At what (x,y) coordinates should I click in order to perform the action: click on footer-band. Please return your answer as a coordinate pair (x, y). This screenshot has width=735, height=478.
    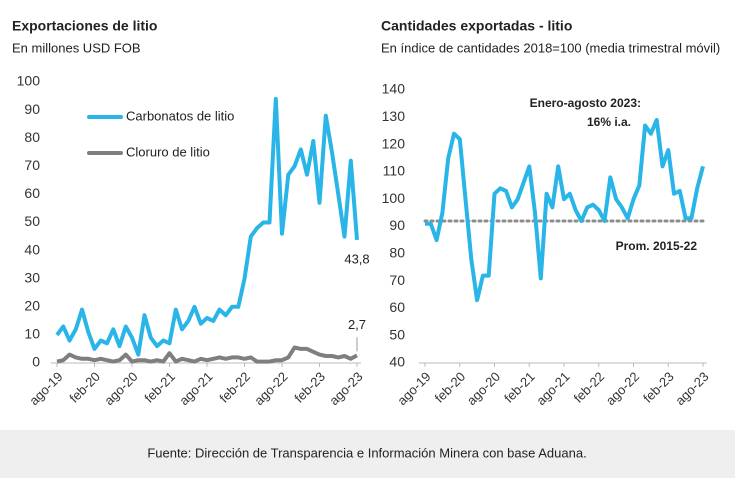
    Looking at the image, I should click on (367, 454).